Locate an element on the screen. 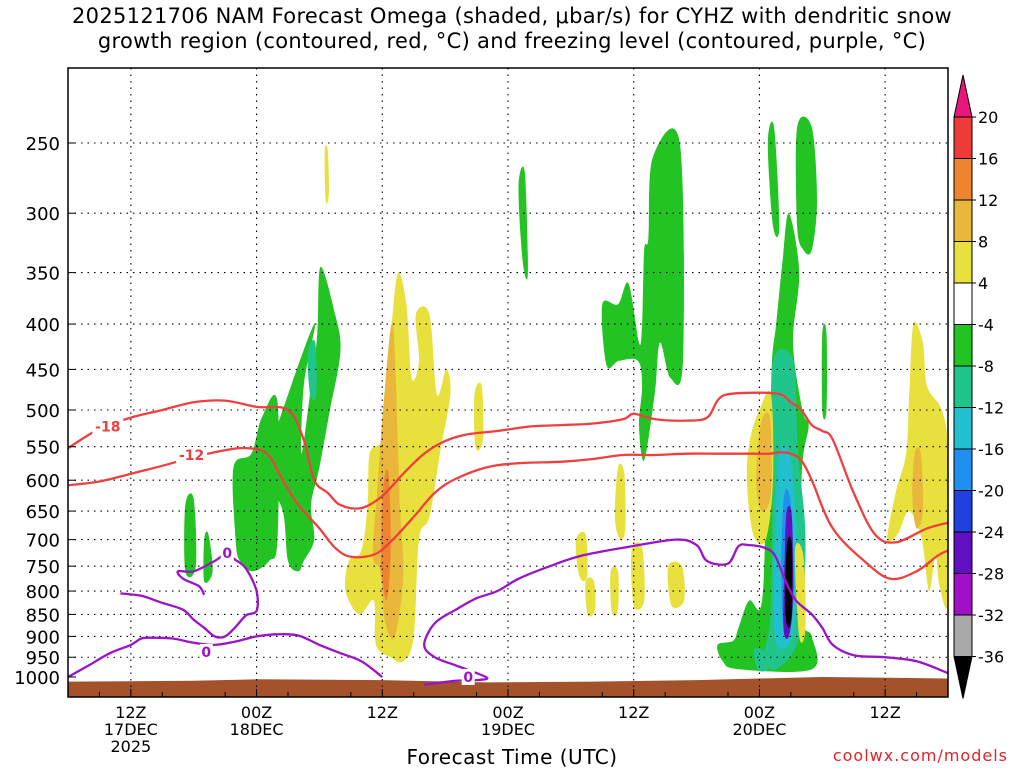 Image resolution: width=1024 pixels, height=769 pixels. y-tick-label-450: 450 is located at coordinates (43, 370).